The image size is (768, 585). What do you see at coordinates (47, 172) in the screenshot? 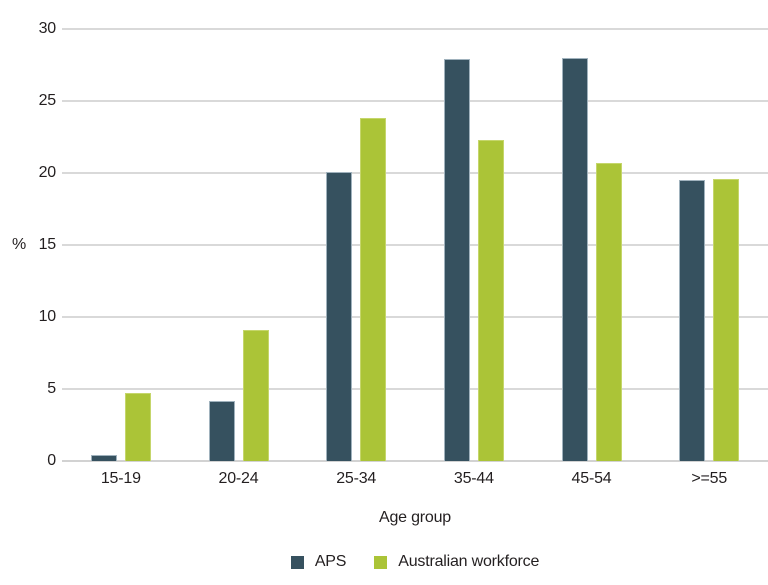
I see `y-tick-label: 20` at bounding box center [47, 172].